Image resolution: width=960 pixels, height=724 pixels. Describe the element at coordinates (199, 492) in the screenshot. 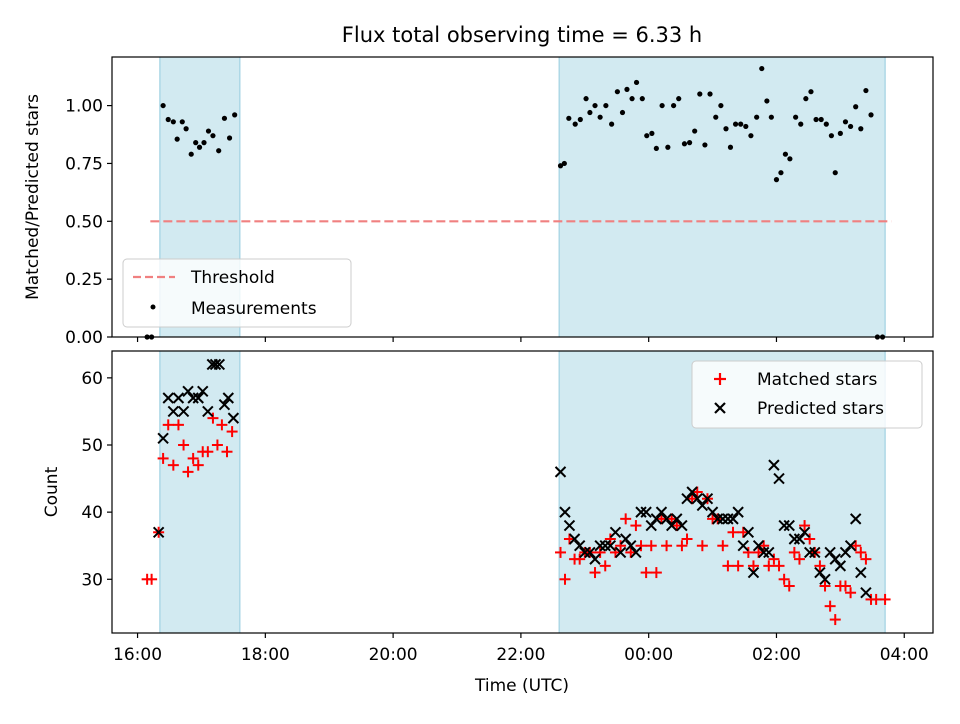

I see `observing-window-shade` at that location.